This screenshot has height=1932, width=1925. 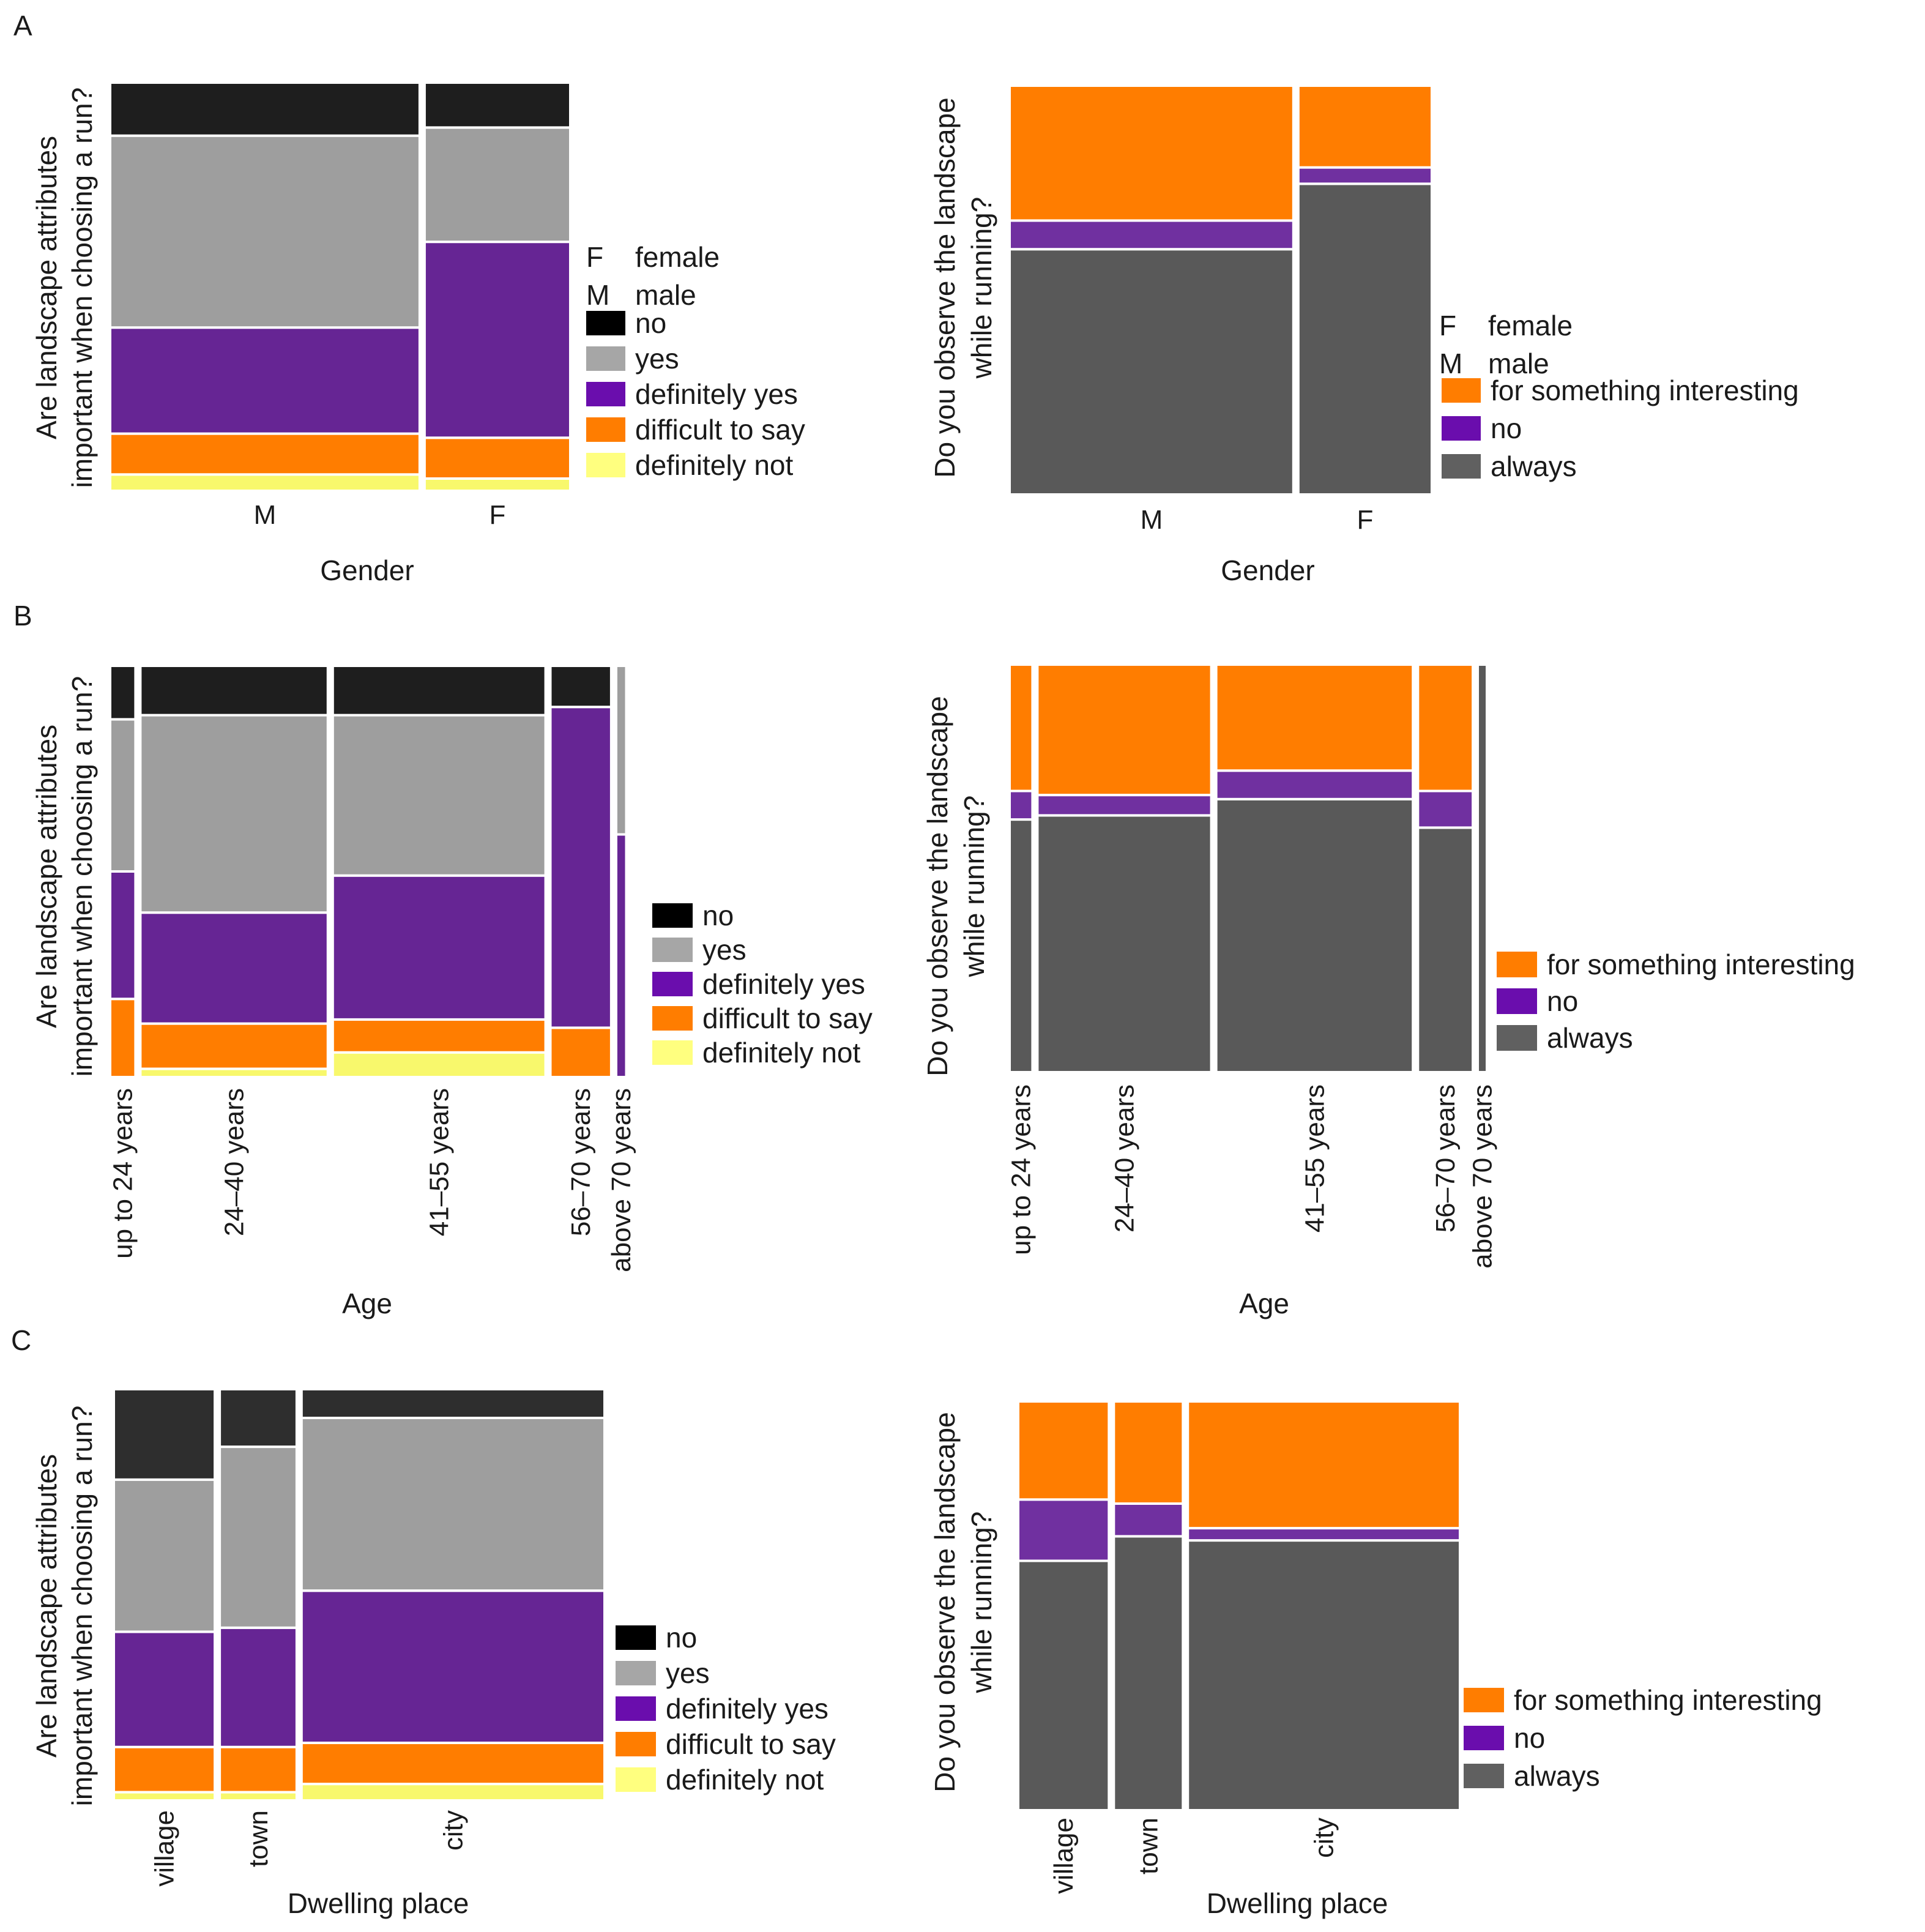 What do you see at coordinates (580, 687) in the screenshot?
I see `tile-56-70-years-no` at bounding box center [580, 687].